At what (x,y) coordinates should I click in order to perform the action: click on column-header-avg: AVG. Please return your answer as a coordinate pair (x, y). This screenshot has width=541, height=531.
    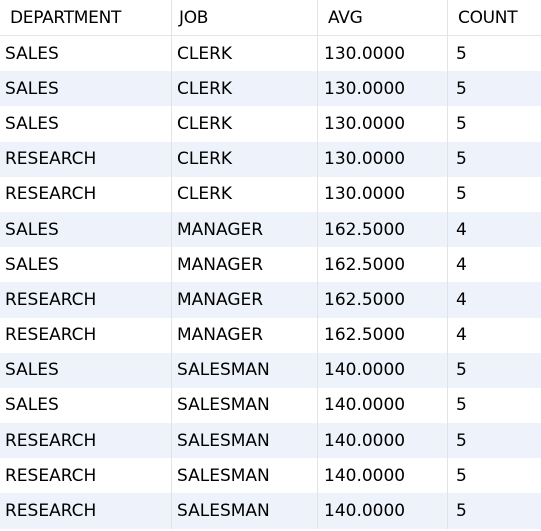
    Looking at the image, I should click on (383, 17).